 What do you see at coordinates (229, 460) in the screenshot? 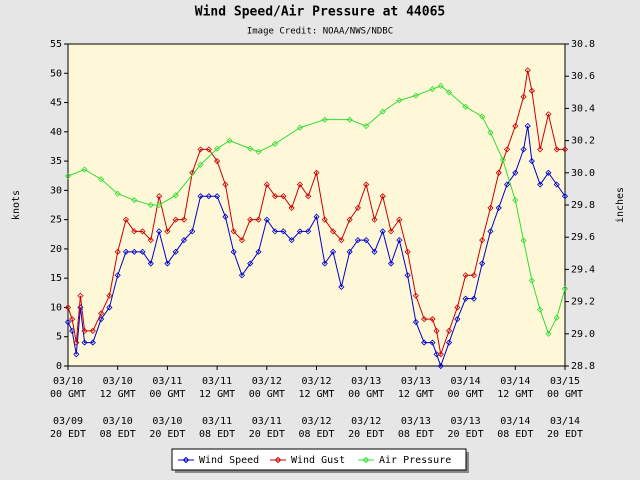
I see `legend-label: Wind Speed` at bounding box center [229, 460].